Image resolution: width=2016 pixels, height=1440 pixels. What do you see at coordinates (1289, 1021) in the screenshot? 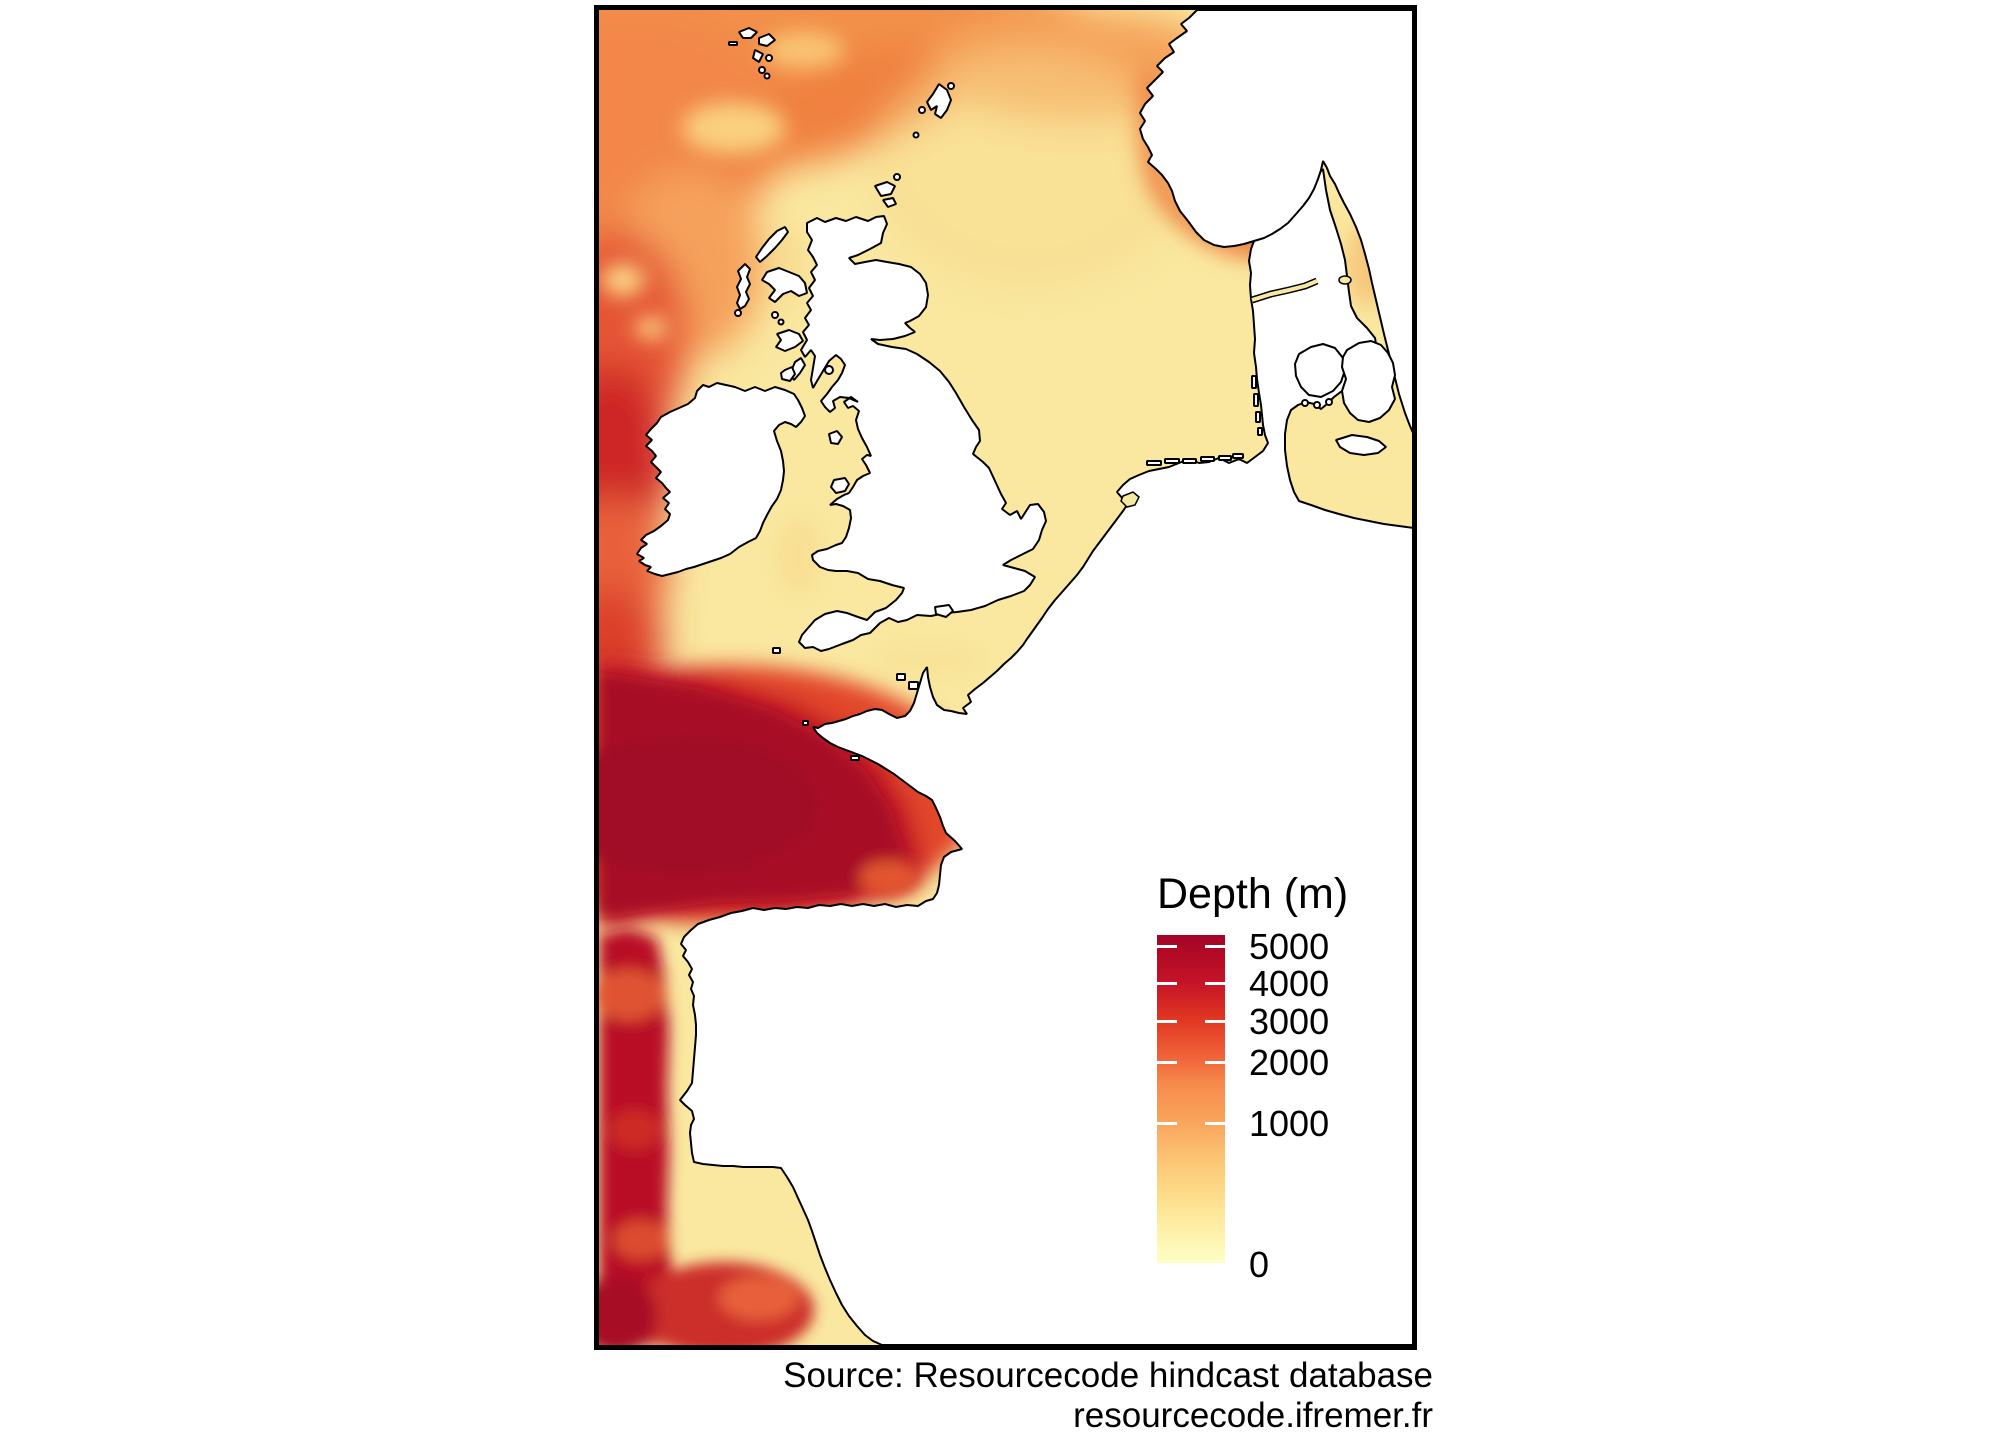
I see `legend-tick-label: 3000` at bounding box center [1289, 1021].